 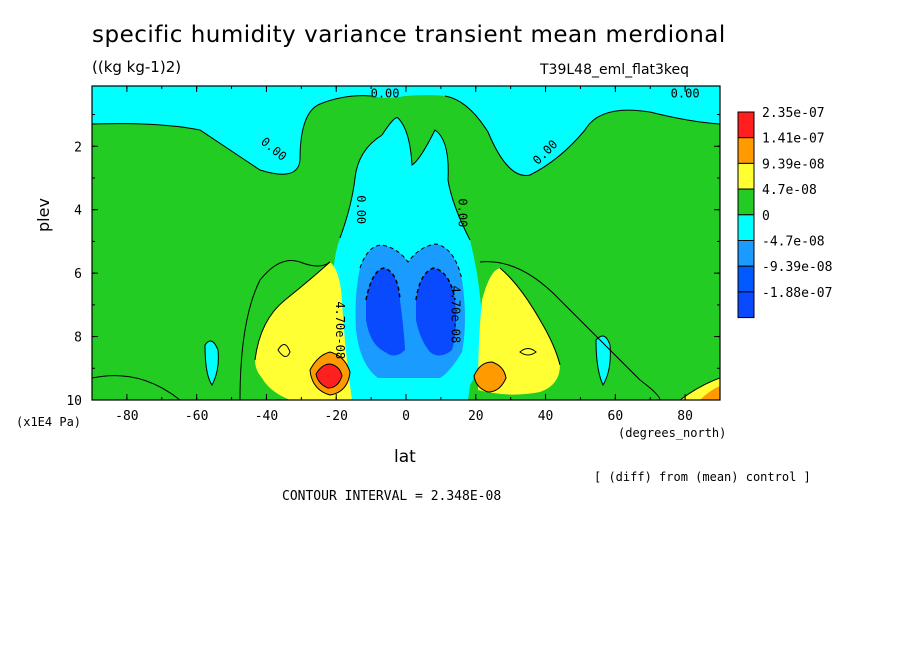 What do you see at coordinates (126, 416) in the screenshot?
I see `x-tick-label: -80` at bounding box center [126, 416].